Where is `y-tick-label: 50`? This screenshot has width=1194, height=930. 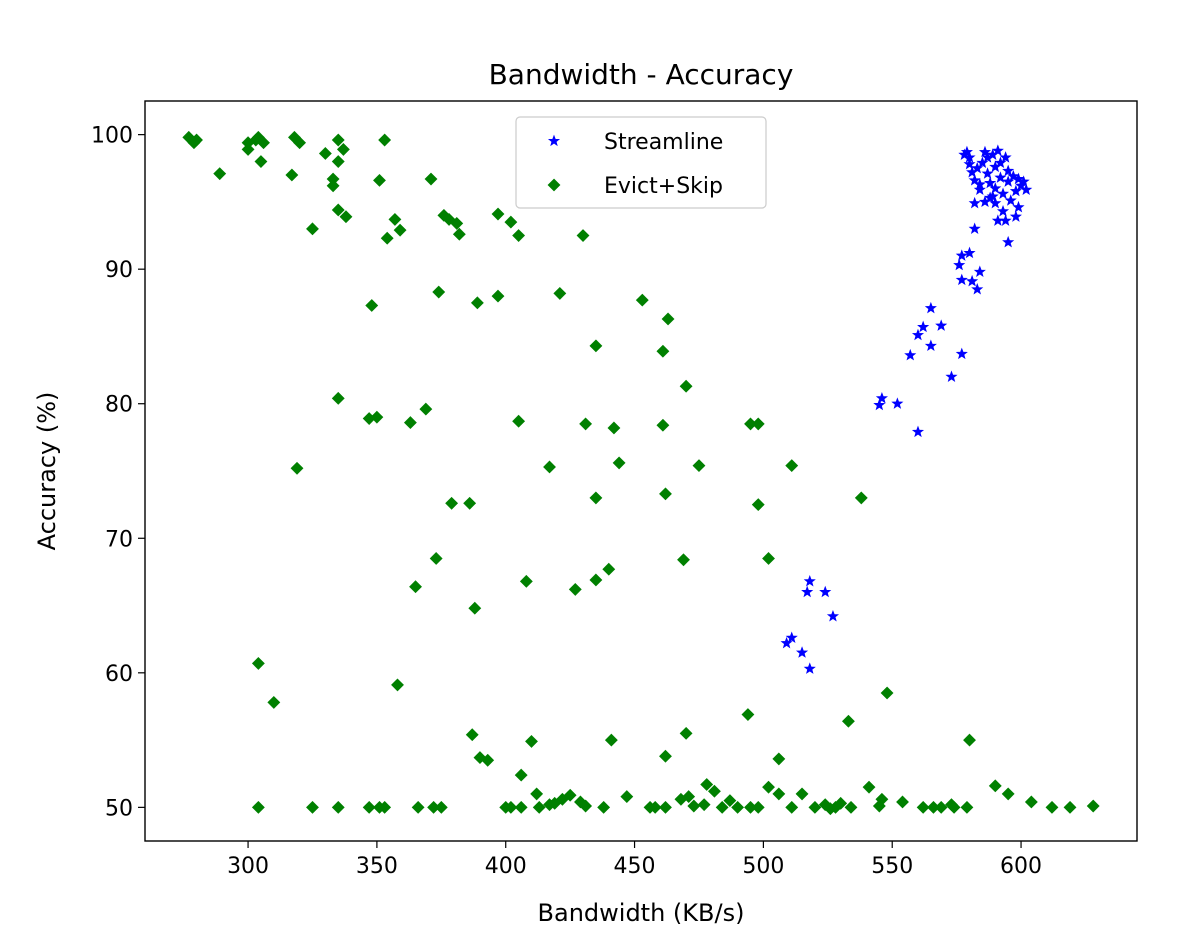 y-tick-label: 50 is located at coordinates (119, 808).